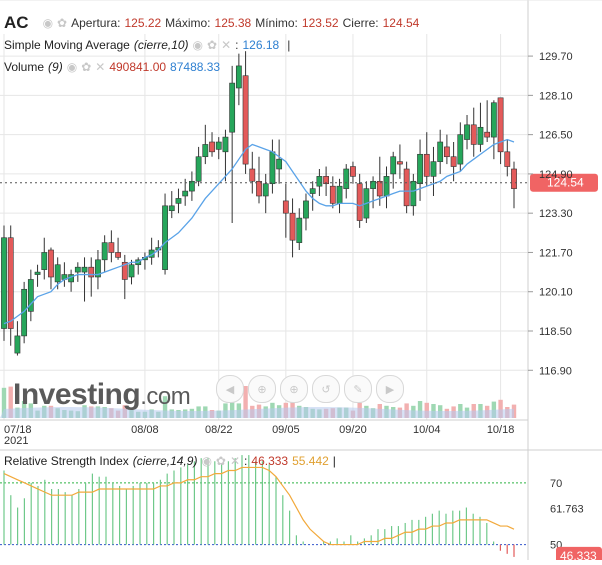  What do you see at coordinates (556, 175) in the screenshot?
I see `y-tick-label: 124.90` at bounding box center [556, 175].